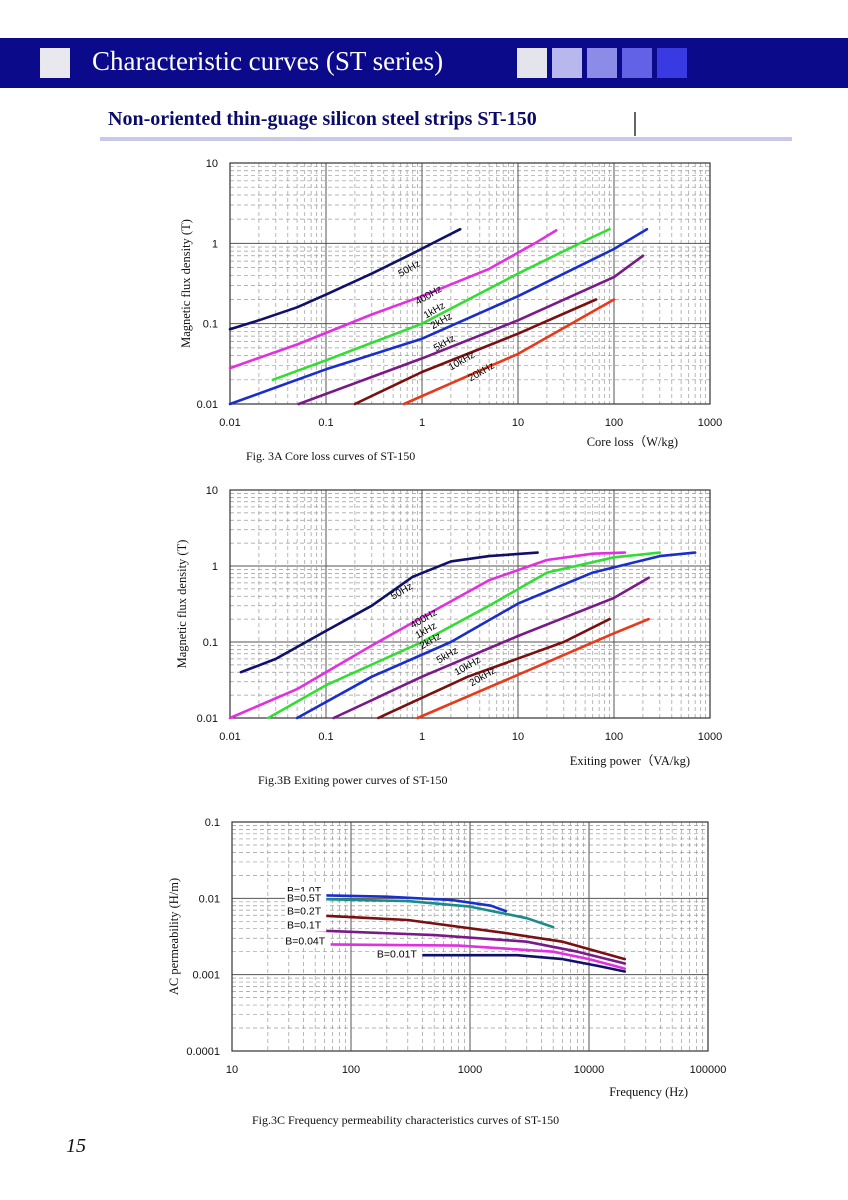  I want to click on series-label: B=0.01T, so click(397, 954).